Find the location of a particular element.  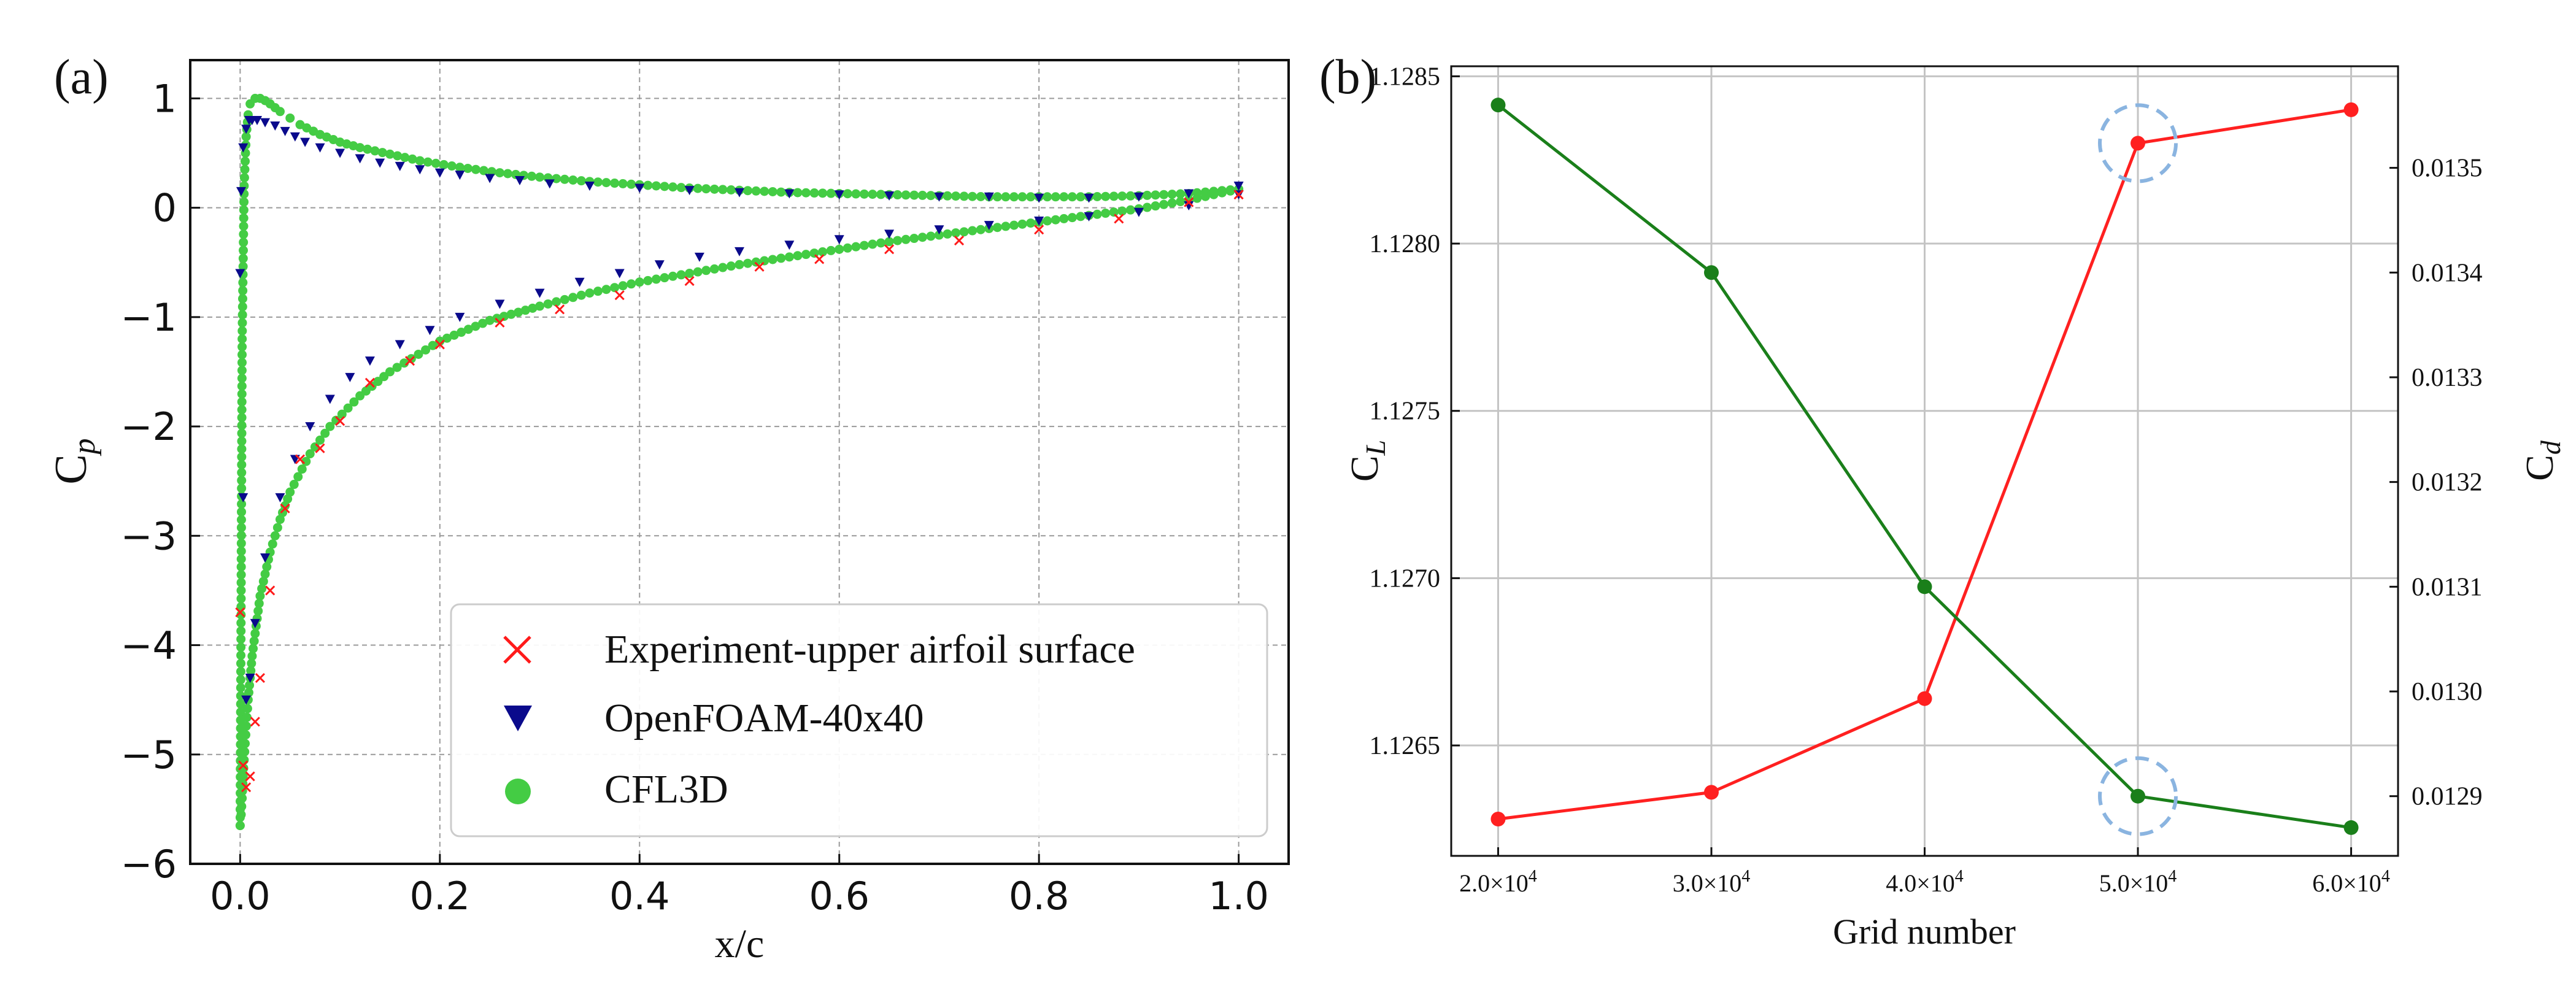

panel-a-y-tick-label: 1 is located at coordinates (165, 98).